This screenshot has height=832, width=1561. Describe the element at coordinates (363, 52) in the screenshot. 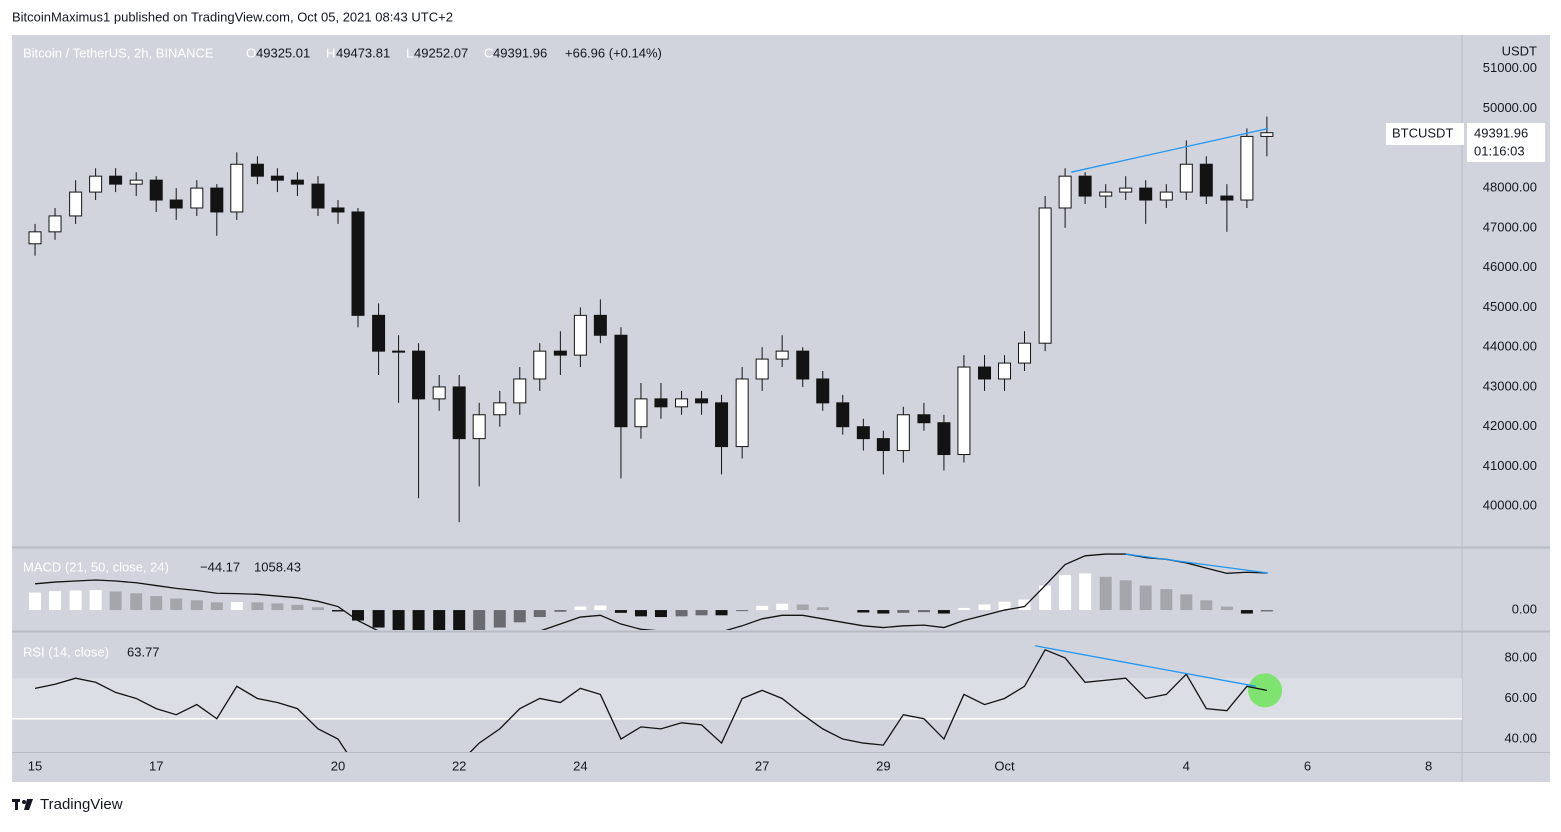

I see `ohlc-value: 49473.81` at that location.